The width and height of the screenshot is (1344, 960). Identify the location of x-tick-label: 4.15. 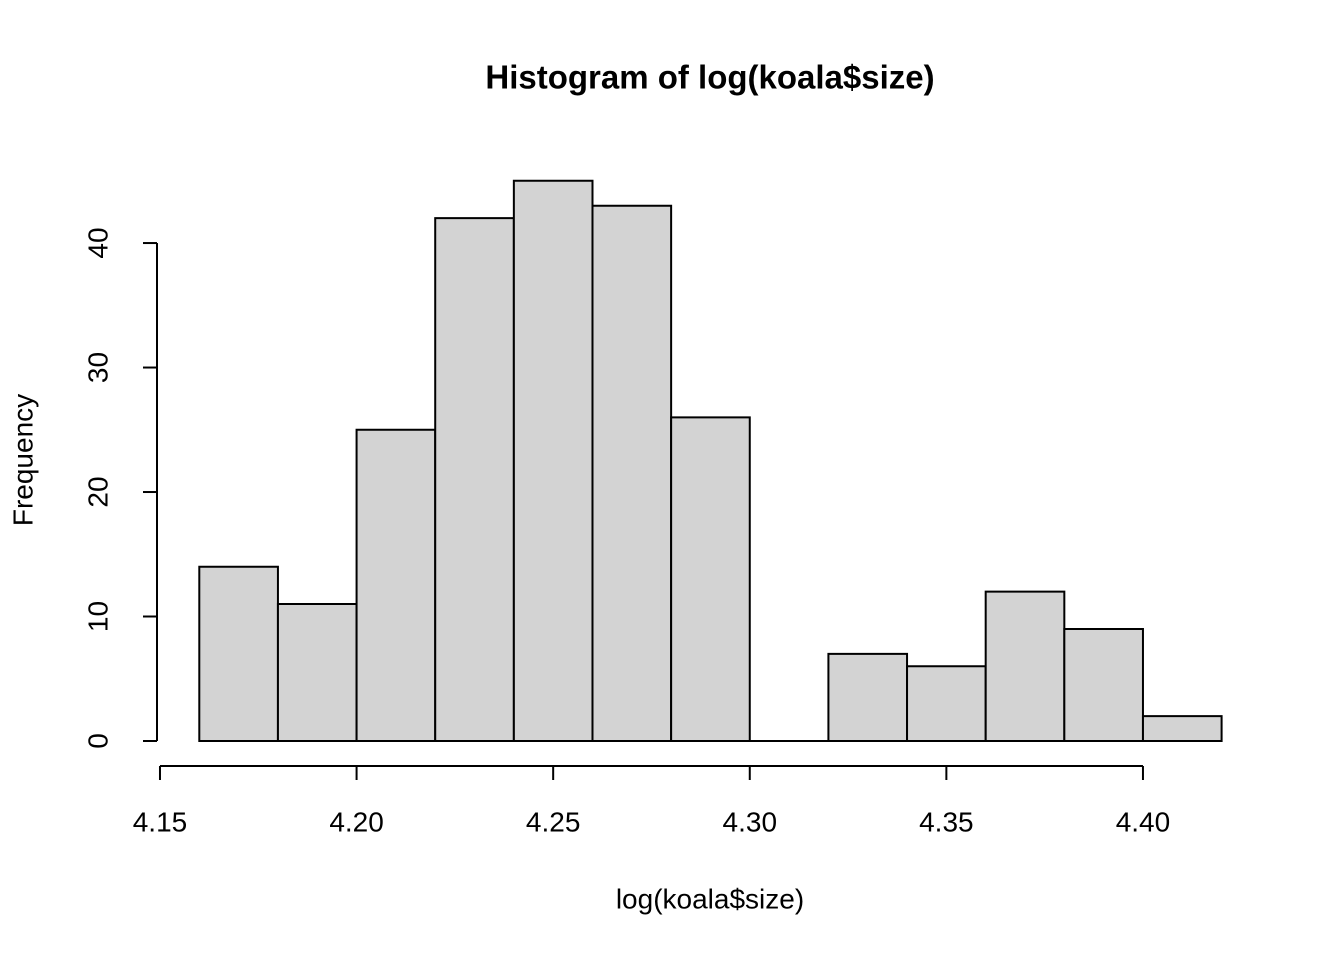
(160, 821).